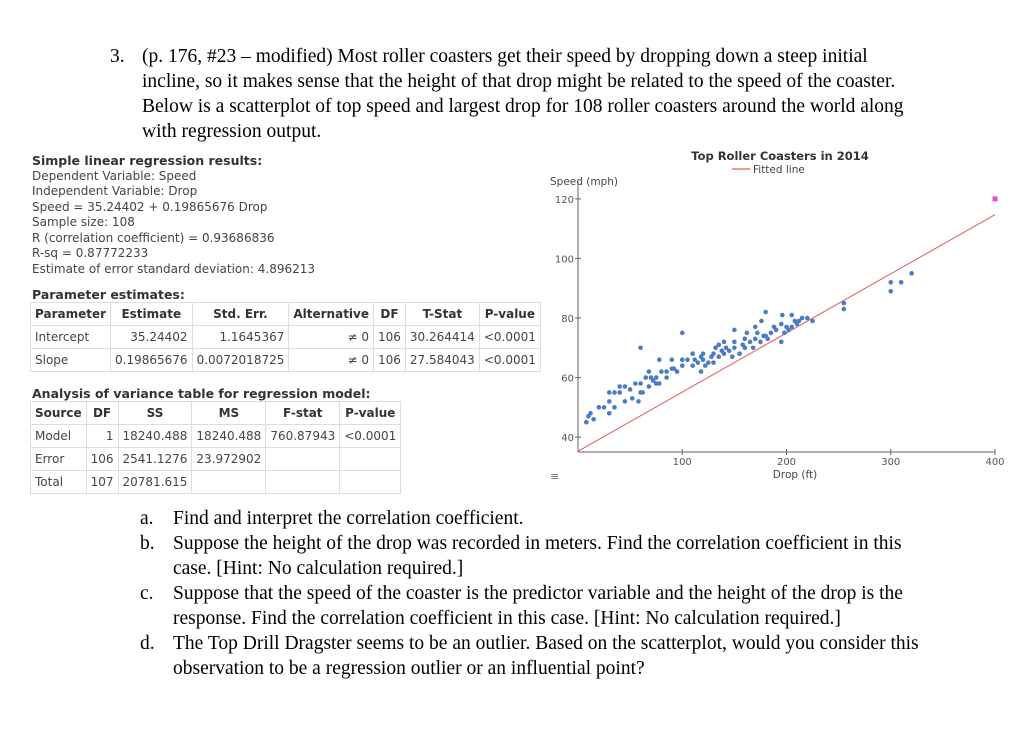 Image resolution: width=1024 pixels, height=747 pixels. What do you see at coordinates (147, 160) in the screenshot?
I see `results-heading: Simple linear regression results:` at bounding box center [147, 160].